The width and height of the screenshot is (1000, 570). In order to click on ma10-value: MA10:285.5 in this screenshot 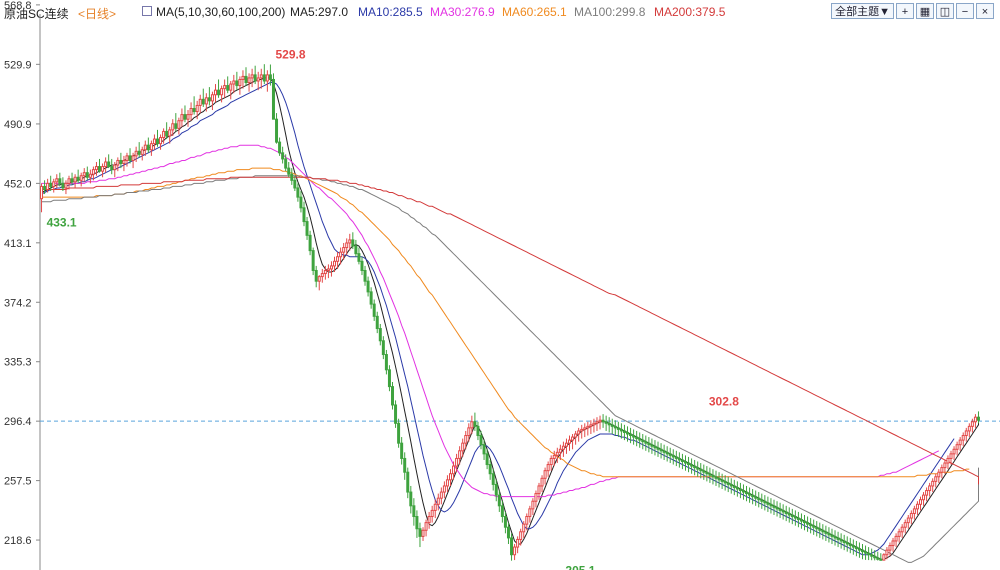, I will do `click(390, 12)`.